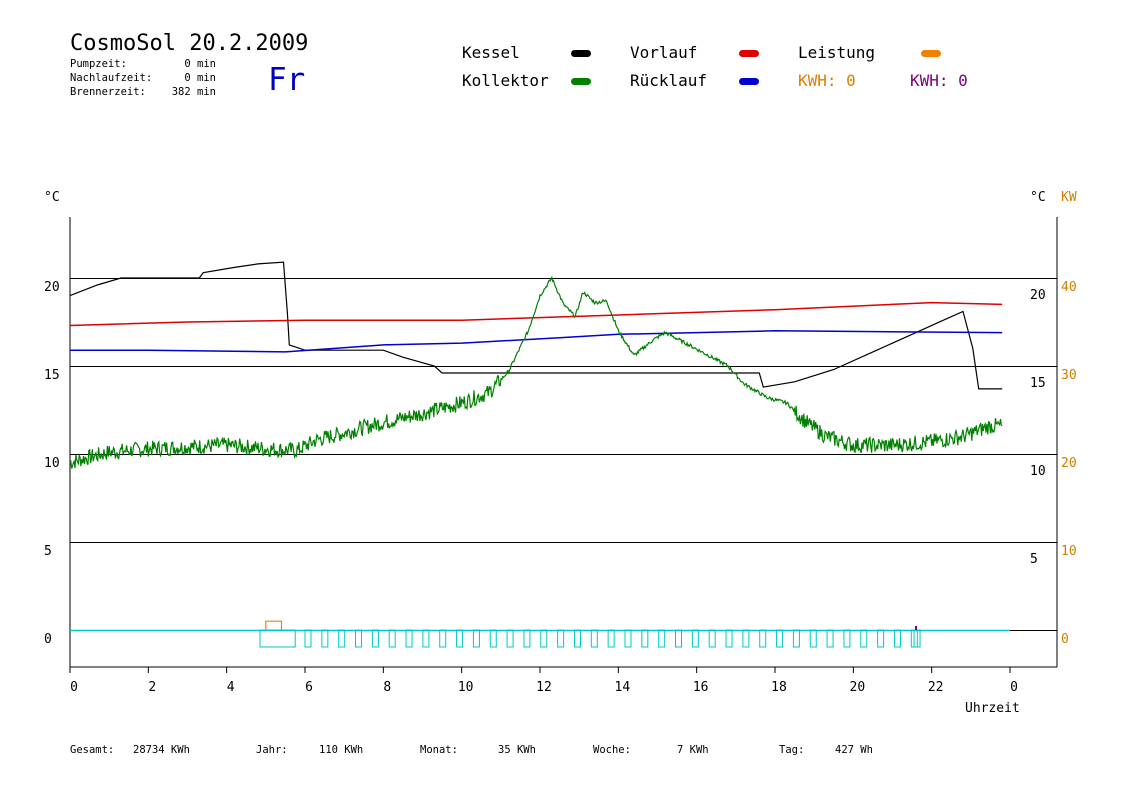  What do you see at coordinates (536, 314) in the screenshot?
I see `series-vorlauf` at bounding box center [536, 314].